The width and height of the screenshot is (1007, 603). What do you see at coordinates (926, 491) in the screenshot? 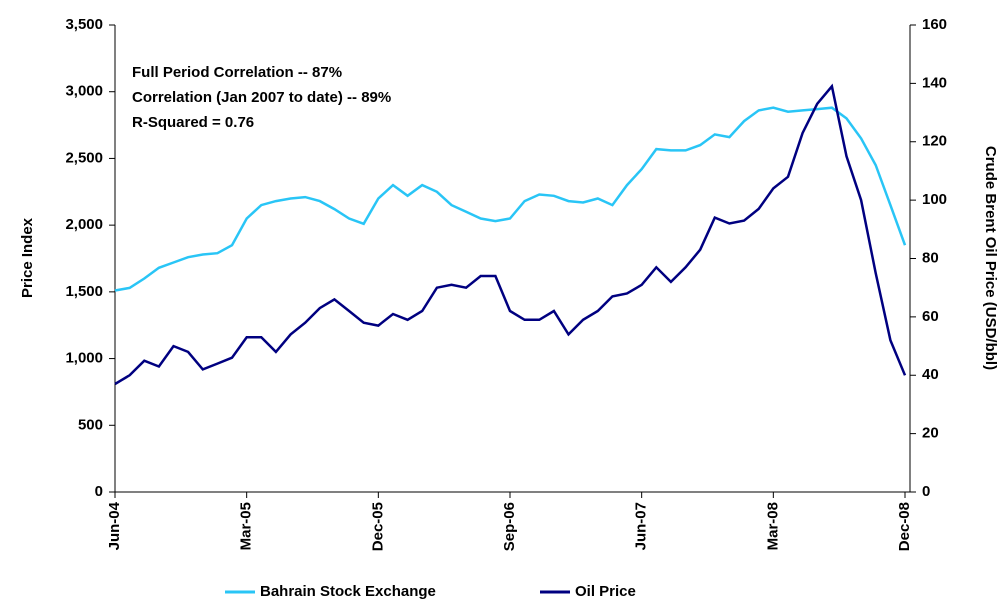
I see `y2-tick-label: 0` at bounding box center [926, 491].